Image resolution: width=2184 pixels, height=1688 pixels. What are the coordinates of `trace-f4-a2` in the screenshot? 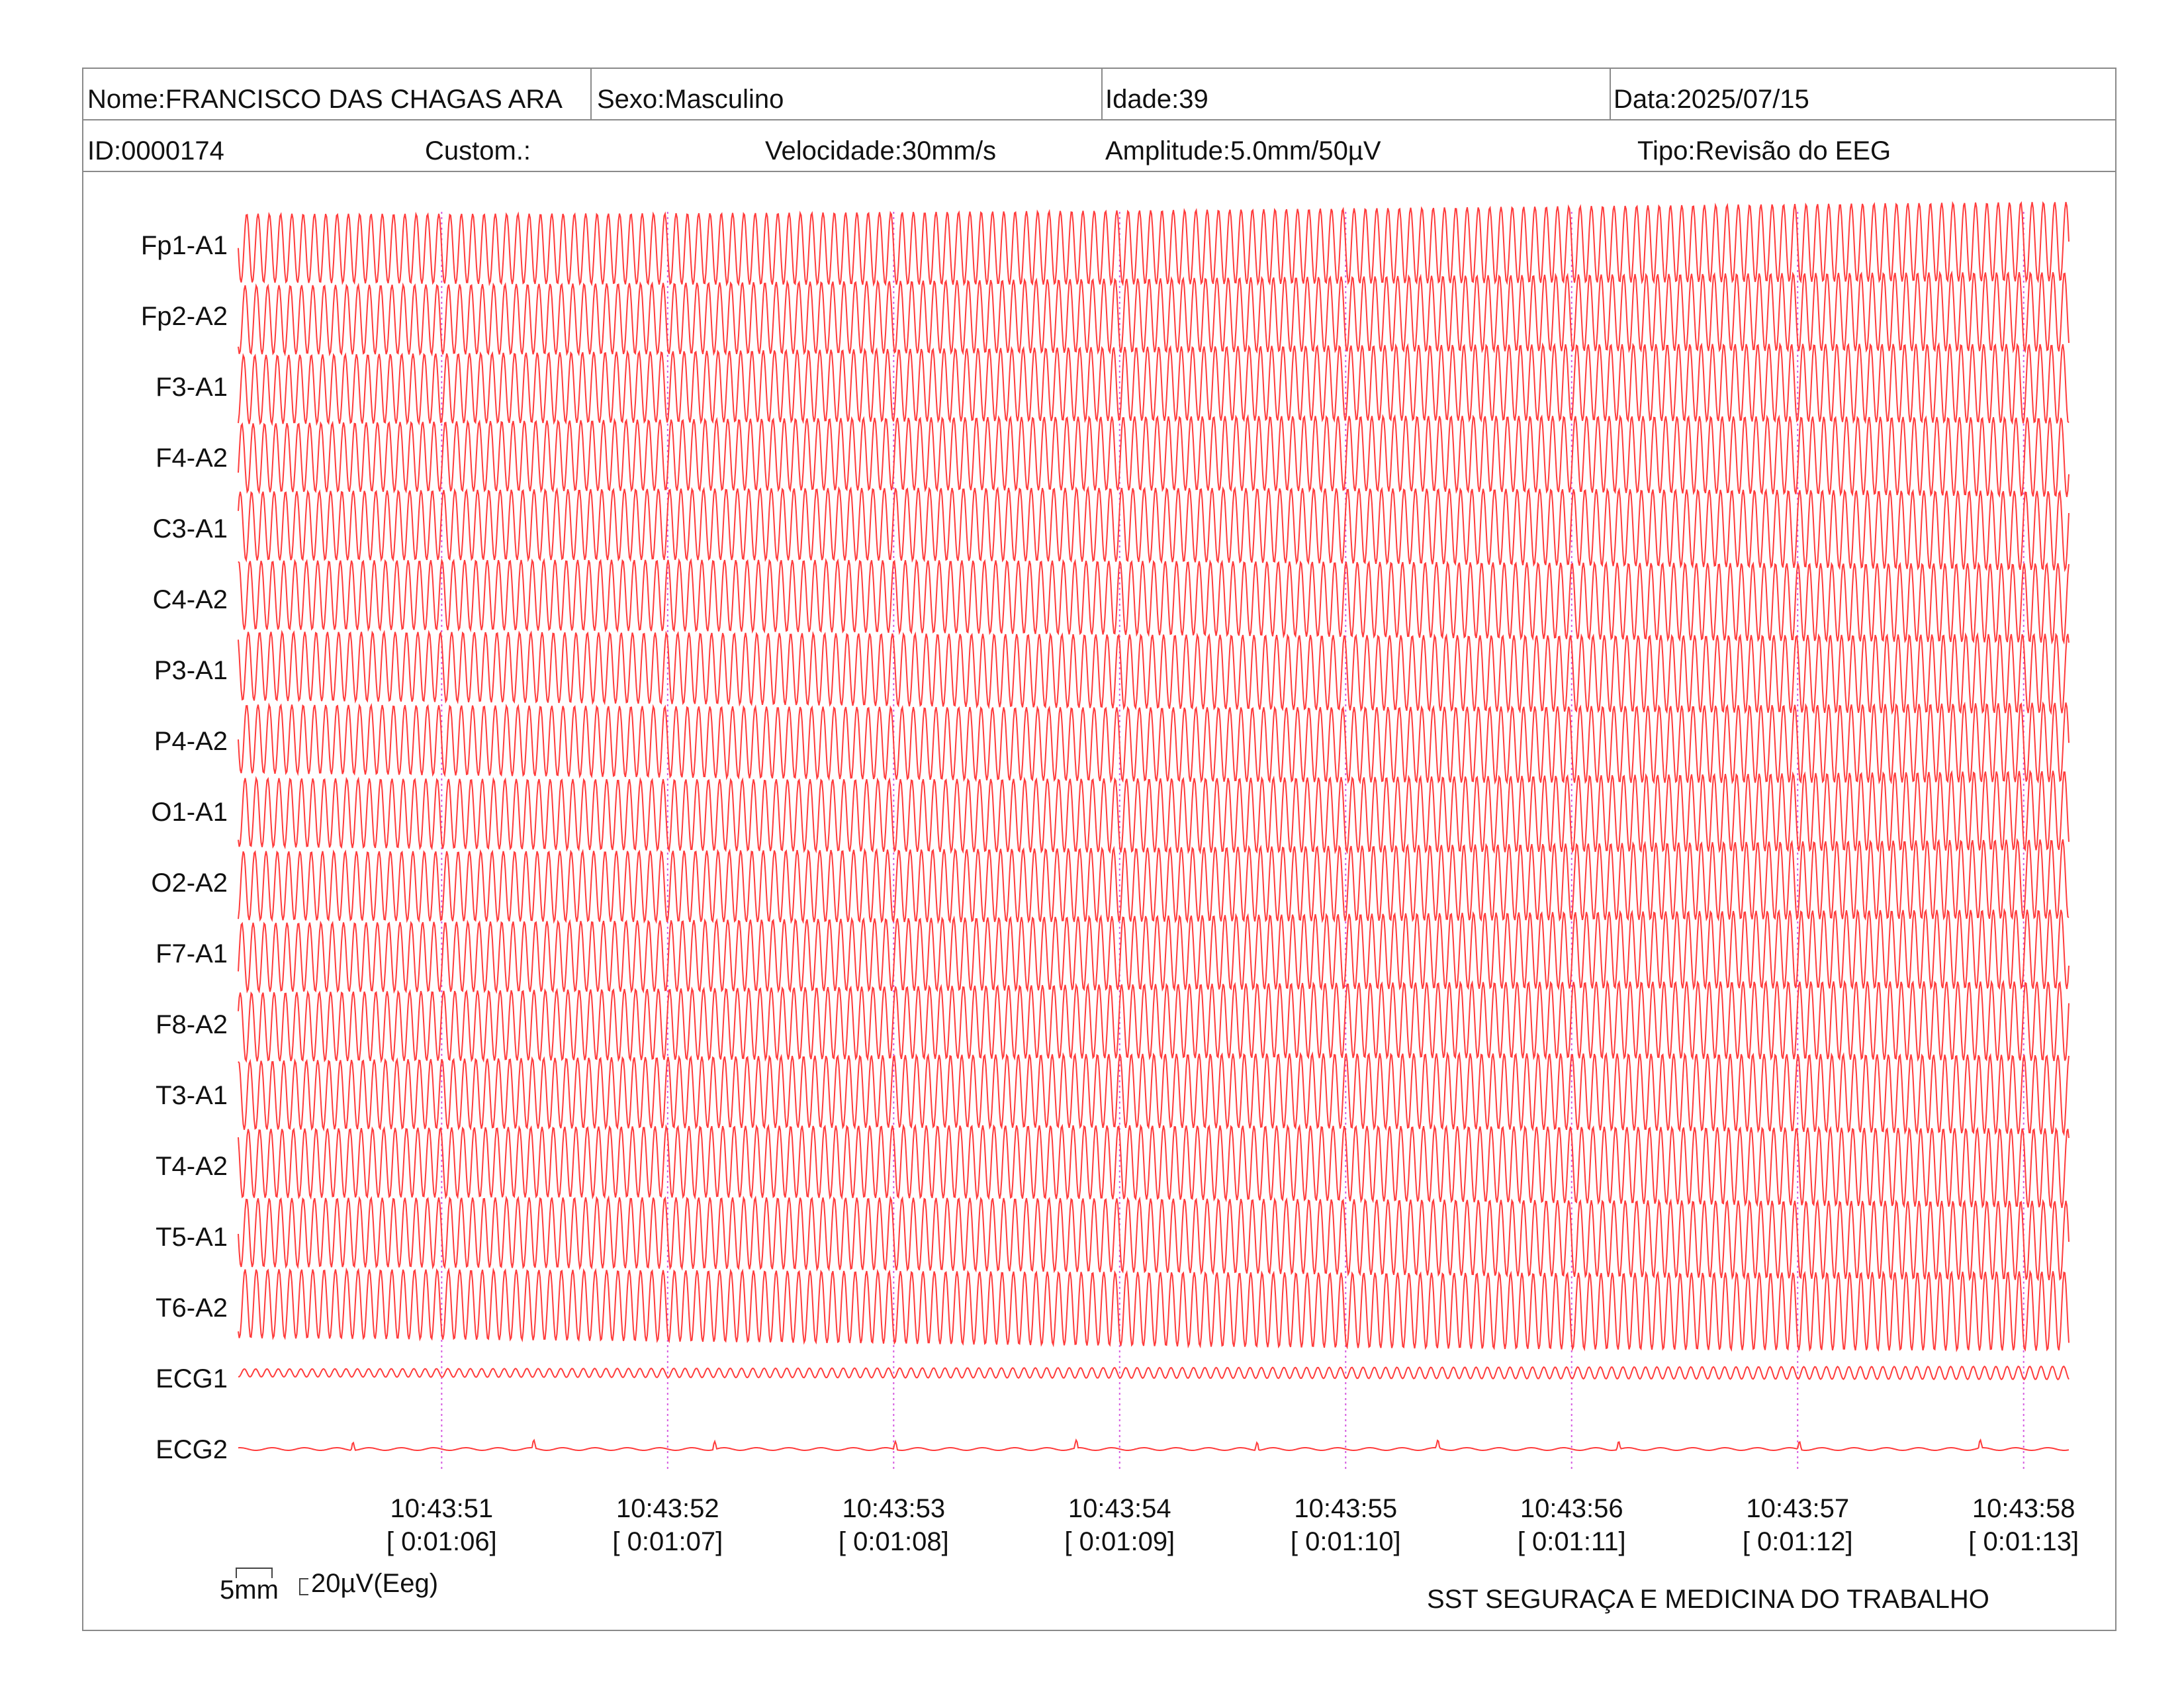 It's located at (1154, 456).